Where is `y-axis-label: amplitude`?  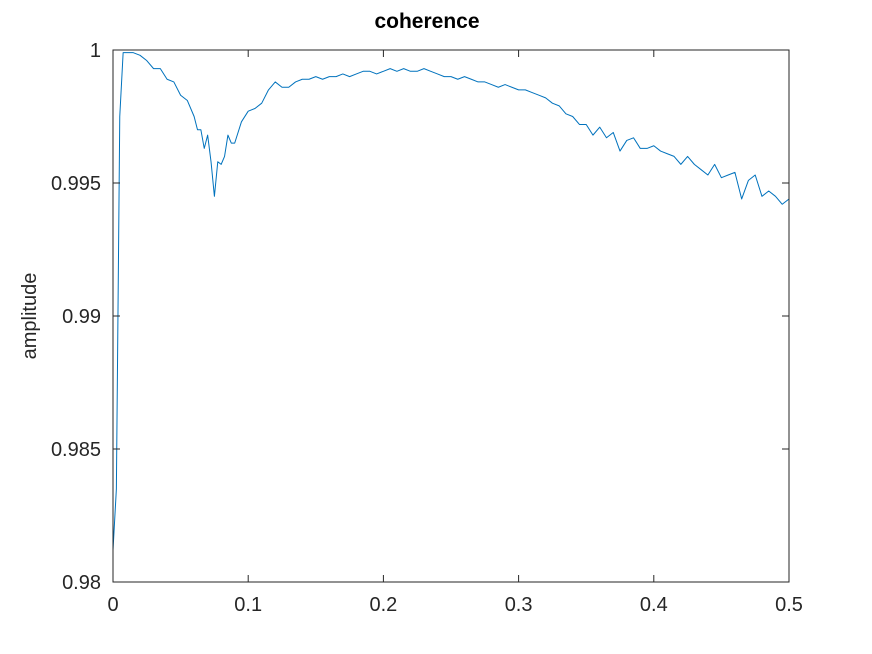 y-axis-label: amplitude is located at coordinates (30, 316).